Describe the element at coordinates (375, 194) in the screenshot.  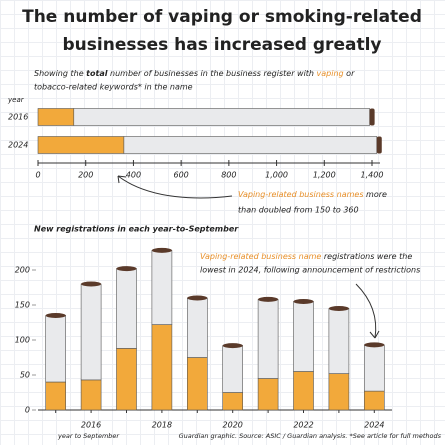
I see `annotation-part: more` at that location.